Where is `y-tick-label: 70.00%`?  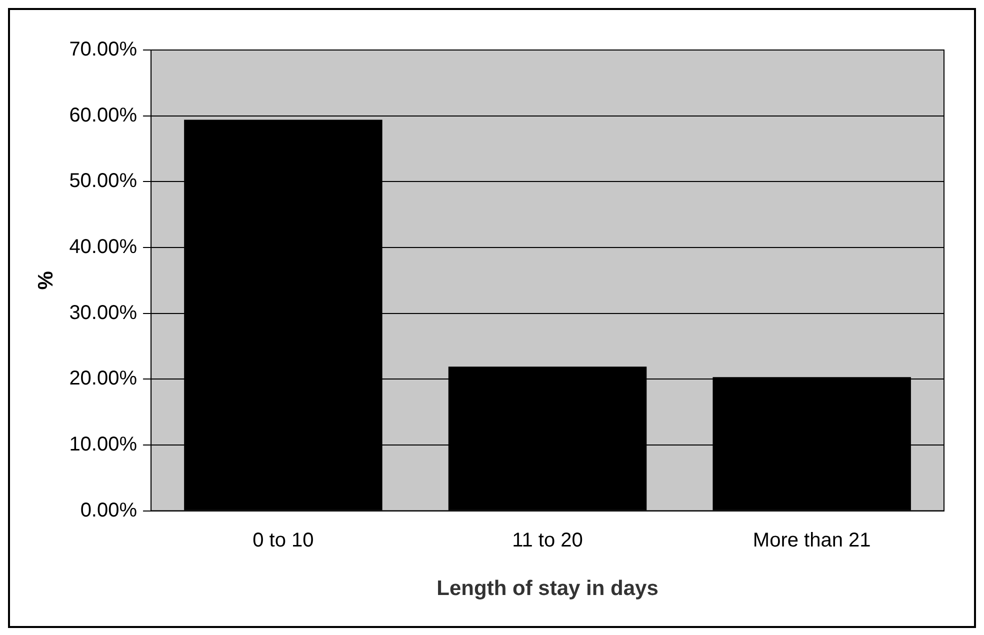
y-tick-label: 70.00% is located at coordinates (103, 49).